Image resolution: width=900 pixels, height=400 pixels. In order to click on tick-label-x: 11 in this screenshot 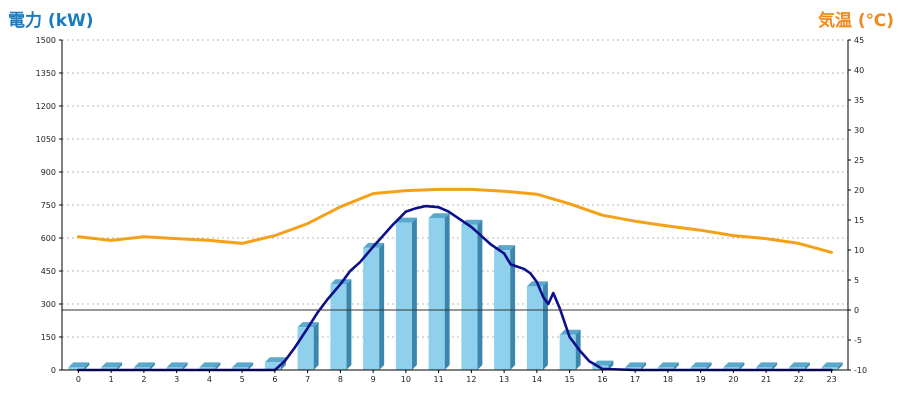, I will do `click(439, 379)`.